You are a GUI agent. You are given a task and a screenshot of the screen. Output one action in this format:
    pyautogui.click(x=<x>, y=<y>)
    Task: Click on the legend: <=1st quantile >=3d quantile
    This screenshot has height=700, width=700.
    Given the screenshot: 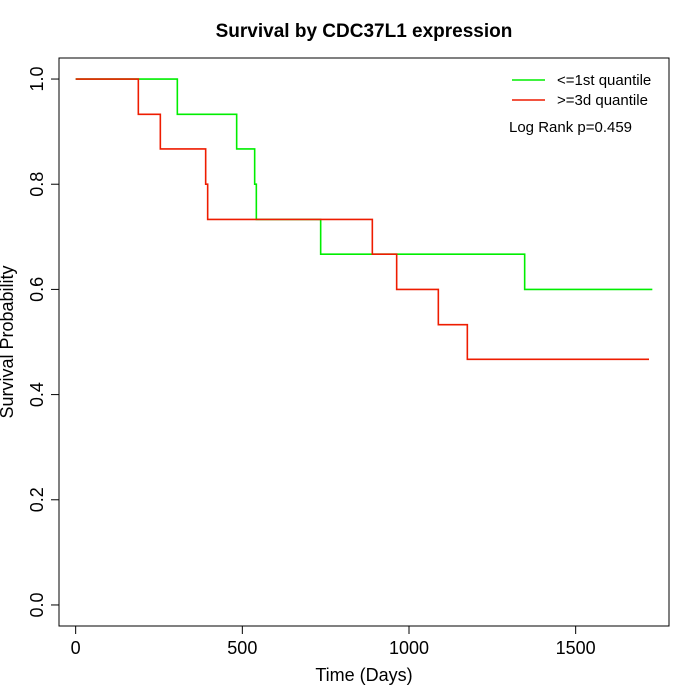 What is the action you would take?
    pyautogui.click(x=581, y=90)
    